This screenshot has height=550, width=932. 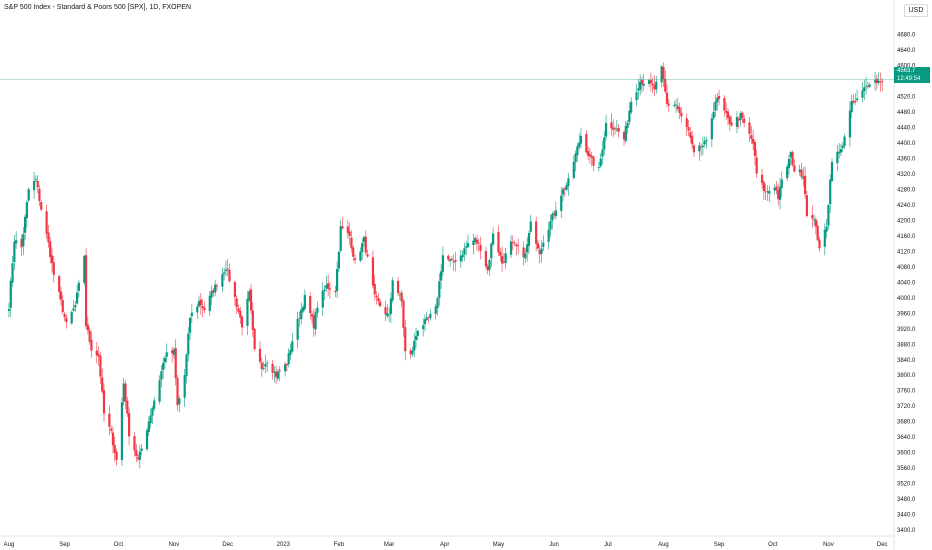 I want to click on x-tick-label: Aug, so click(x=663, y=545).